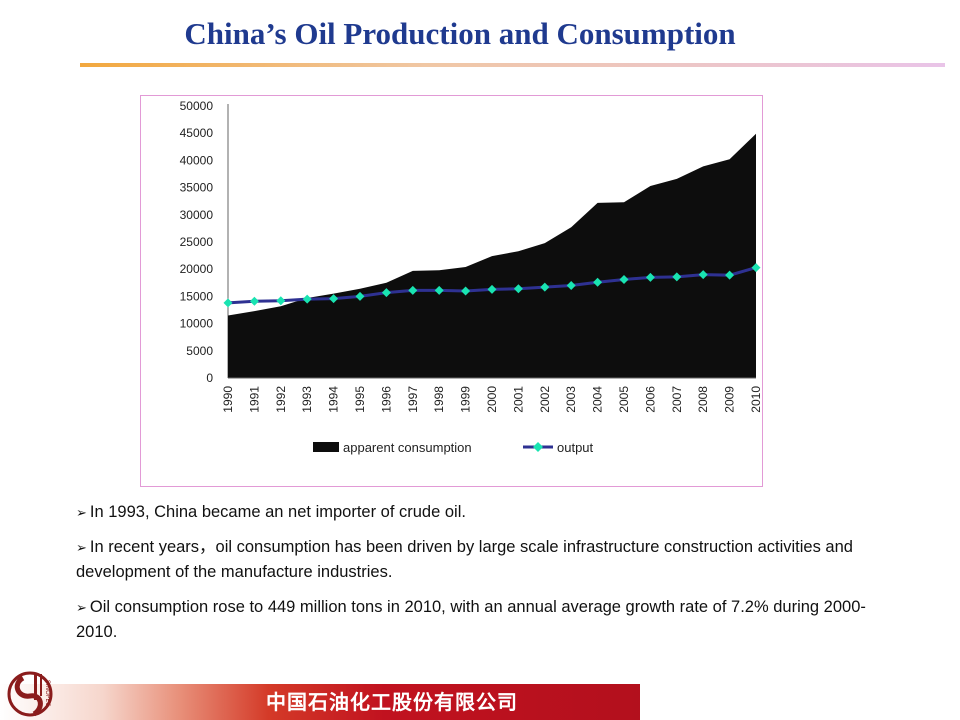 The height and width of the screenshot is (720, 960). Describe the element at coordinates (197, 160) in the screenshot. I see `y-tick-label: 40000` at that location.